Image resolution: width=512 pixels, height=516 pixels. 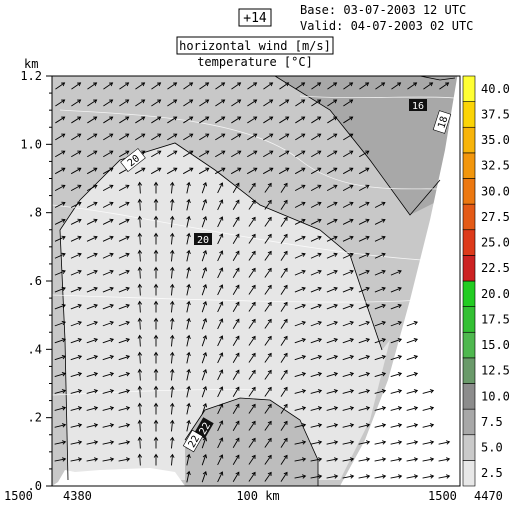 I want to click on contour-label-16: 16, so click(x=418, y=106).